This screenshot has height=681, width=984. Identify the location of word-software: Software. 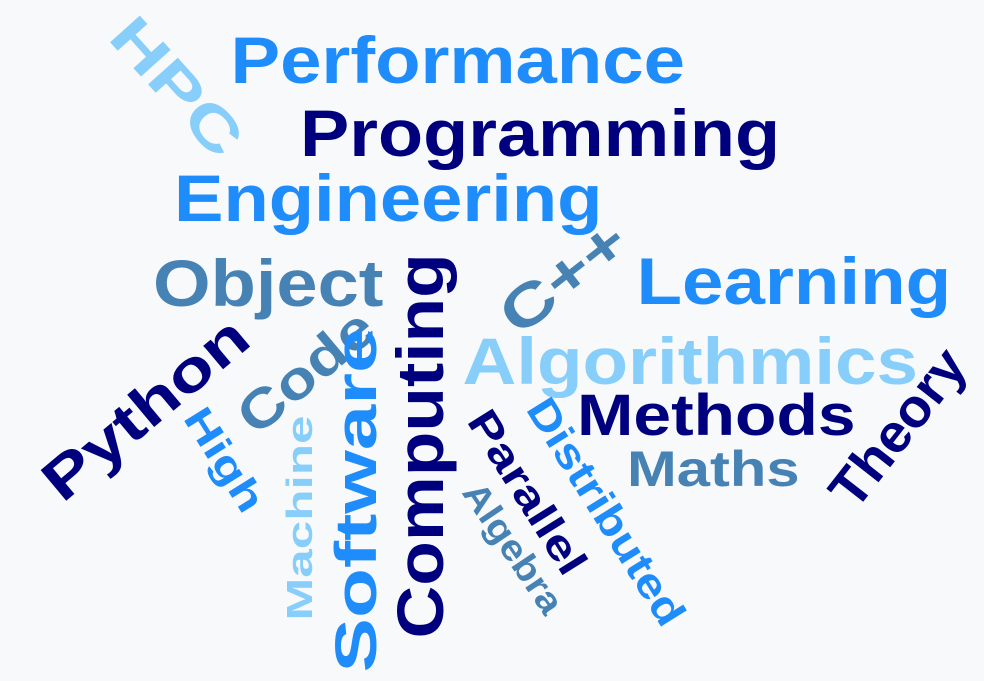
(356, 500).